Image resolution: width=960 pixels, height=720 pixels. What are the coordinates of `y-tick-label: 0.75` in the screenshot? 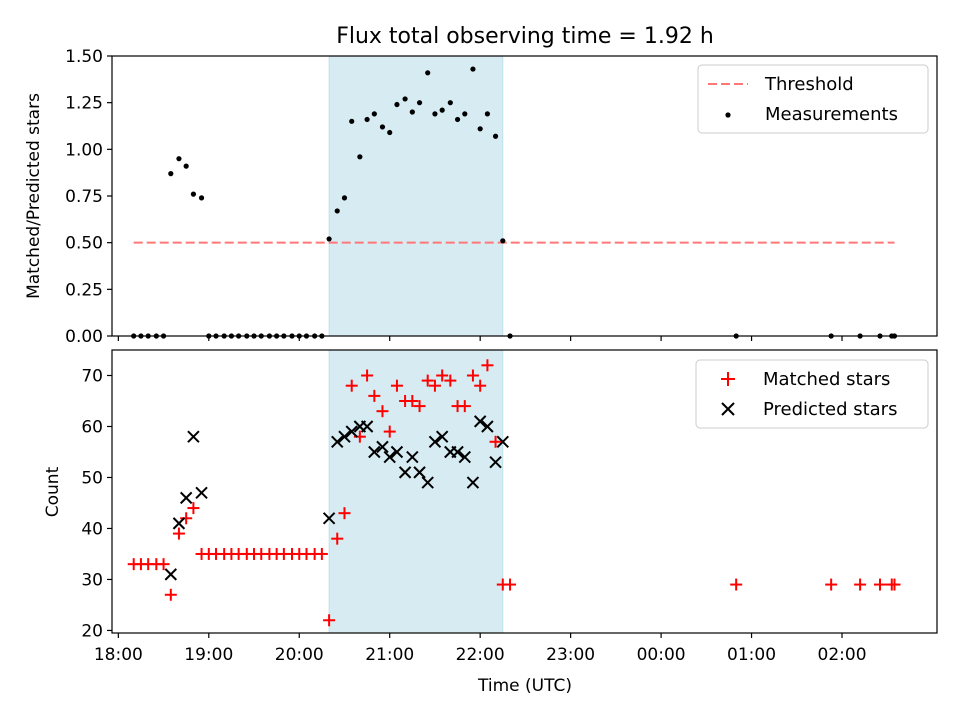 It's located at (84, 197).